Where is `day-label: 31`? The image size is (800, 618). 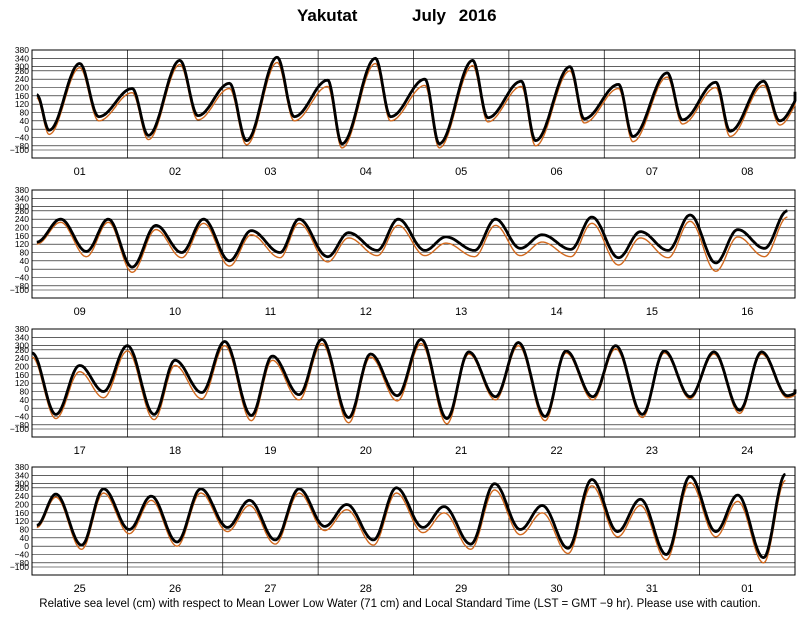 day-label: 31 is located at coordinates (652, 589).